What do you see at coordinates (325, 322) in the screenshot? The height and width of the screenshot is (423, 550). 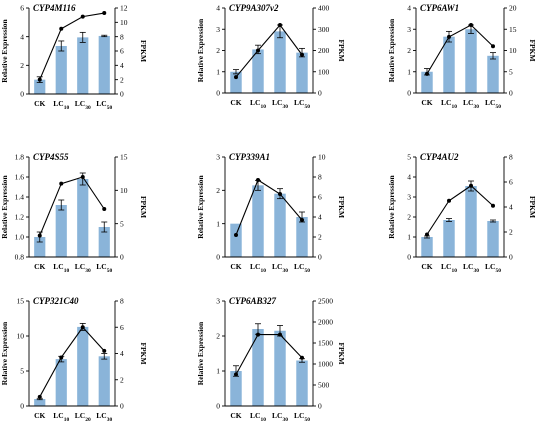 I see `y2-tick-label: 2000` at bounding box center [325, 322].